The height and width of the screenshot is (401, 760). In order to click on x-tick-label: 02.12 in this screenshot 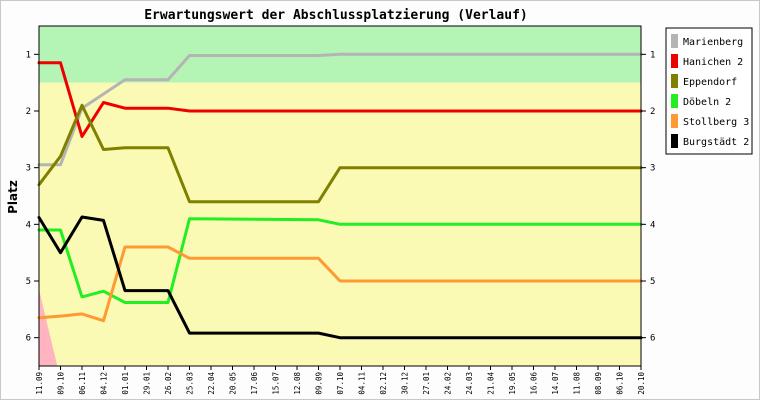, I will do `click(383, 383)`.